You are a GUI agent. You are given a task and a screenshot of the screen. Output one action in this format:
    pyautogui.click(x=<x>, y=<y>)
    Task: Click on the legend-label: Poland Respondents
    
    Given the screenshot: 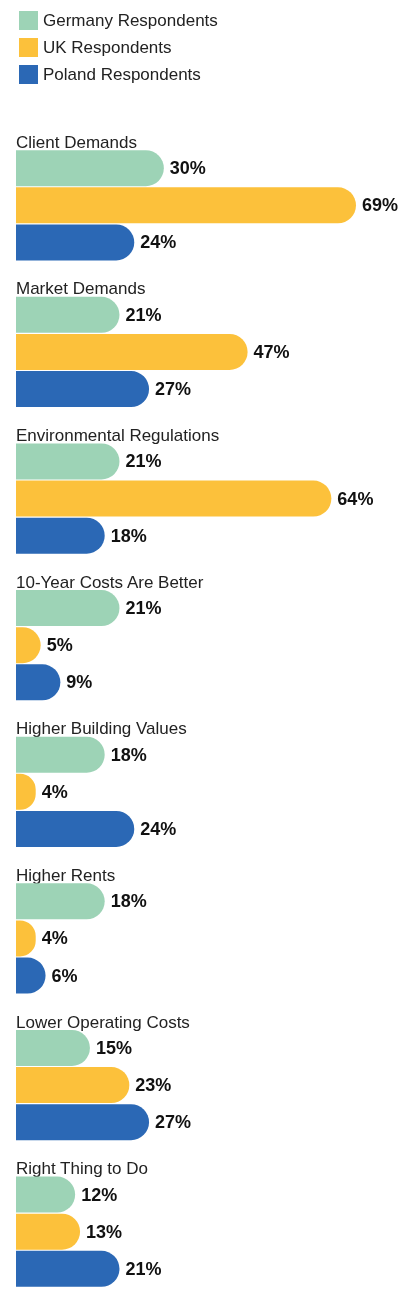 What is the action you would take?
    pyautogui.click(x=122, y=74)
    